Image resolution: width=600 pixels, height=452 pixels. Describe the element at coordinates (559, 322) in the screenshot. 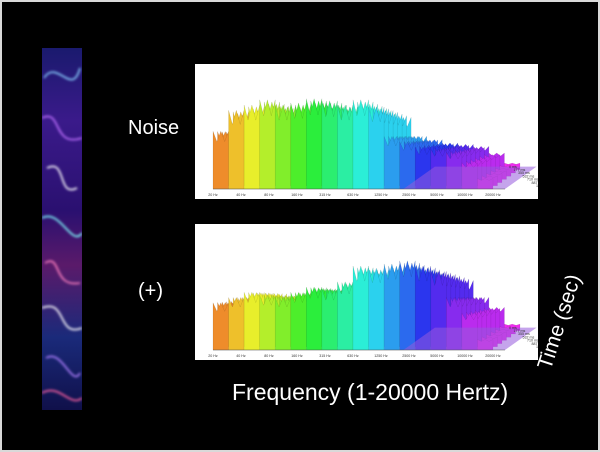

I see `time-axis-label: Time (sec)` at that location.